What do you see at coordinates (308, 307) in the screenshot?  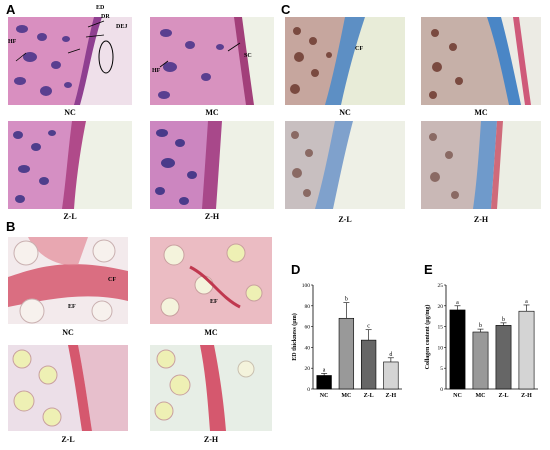 I see `chart-d-ytick-label-4: 80` at bounding box center [308, 307].